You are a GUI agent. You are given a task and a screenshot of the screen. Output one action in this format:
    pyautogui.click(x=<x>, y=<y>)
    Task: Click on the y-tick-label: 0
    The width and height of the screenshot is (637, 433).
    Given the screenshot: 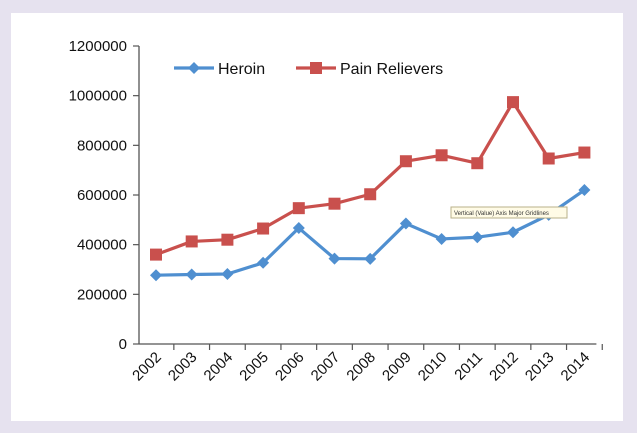 What is the action you would take?
    pyautogui.click(x=123, y=344)
    